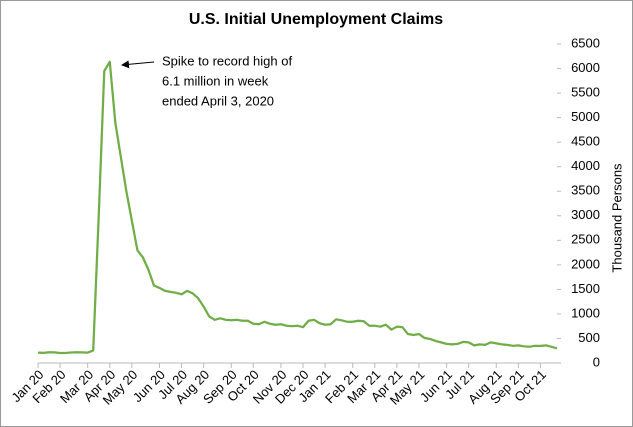  Describe the element at coordinates (585, 190) in the screenshot. I see `y-tick-label: 3500` at that location.